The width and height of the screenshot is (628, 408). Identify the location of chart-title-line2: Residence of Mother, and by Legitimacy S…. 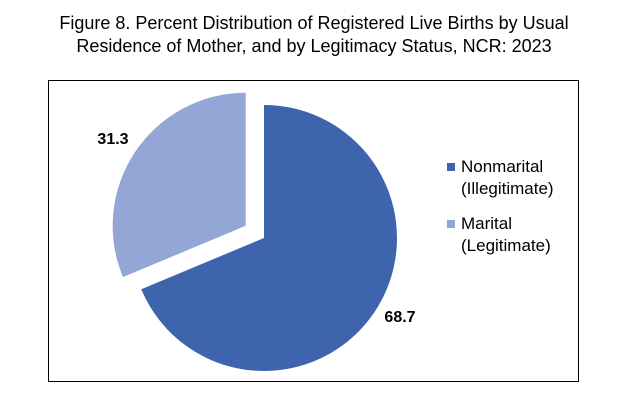
(314, 46).